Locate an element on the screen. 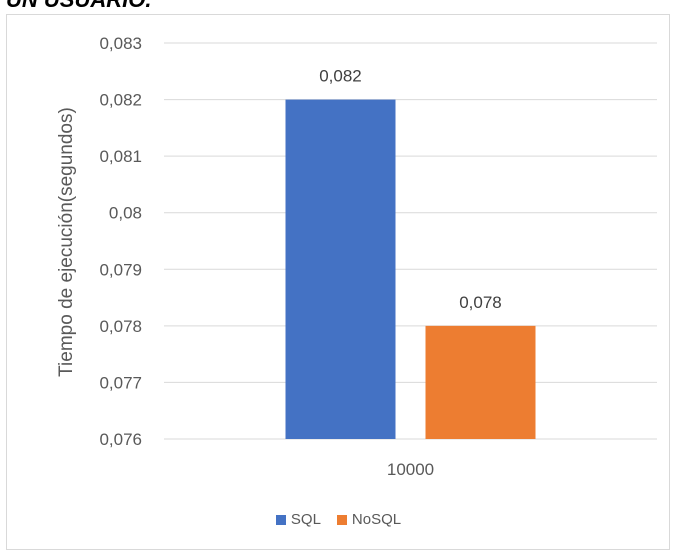 The height and width of the screenshot is (553, 677). legend-label: NoSQL is located at coordinates (376, 519).